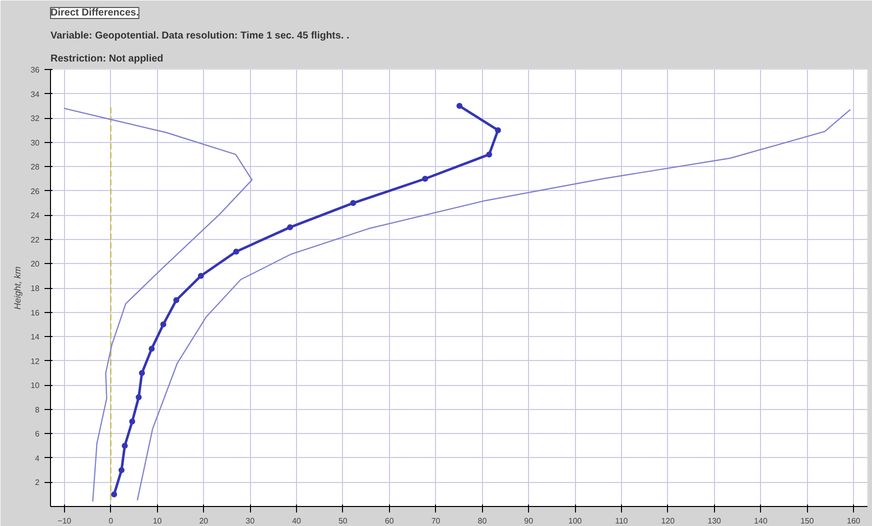 The image size is (872, 526). What do you see at coordinates (35, 288) in the screenshot?
I see `y-tick-label: 18` at bounding box center [35, 288].